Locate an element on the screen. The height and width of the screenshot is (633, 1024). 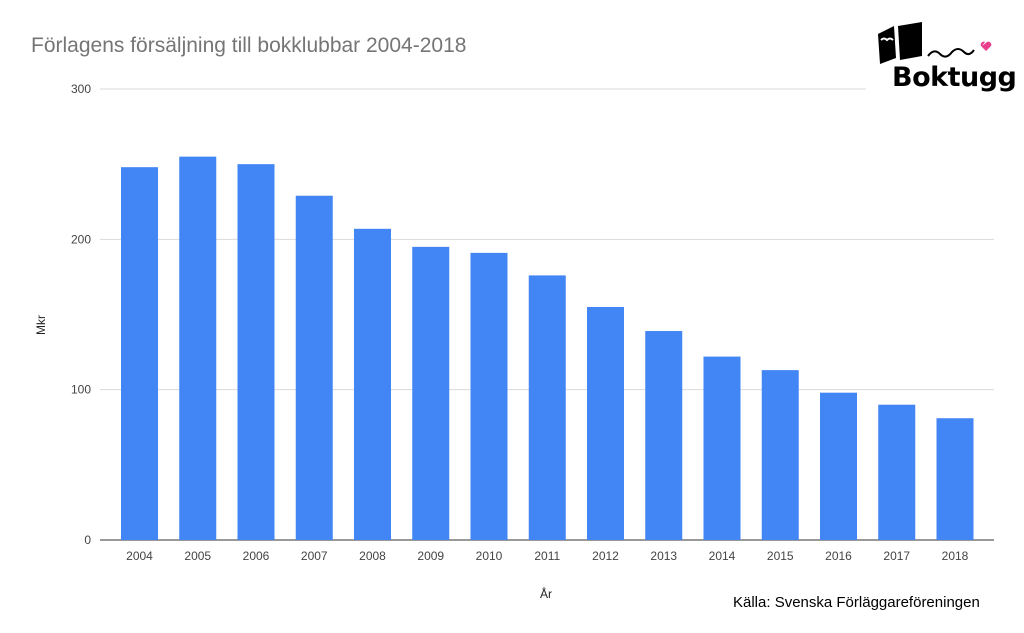
bar-2006 is located at coordinates (256, 352).